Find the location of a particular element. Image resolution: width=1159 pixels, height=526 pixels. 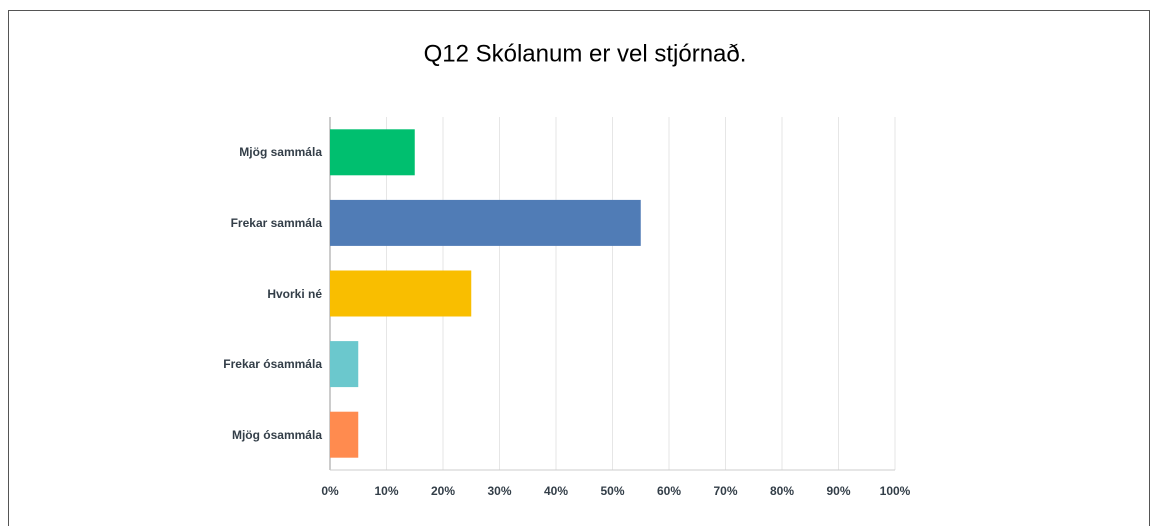

x-tick-label: 100% is located at coordinates (895, 491).